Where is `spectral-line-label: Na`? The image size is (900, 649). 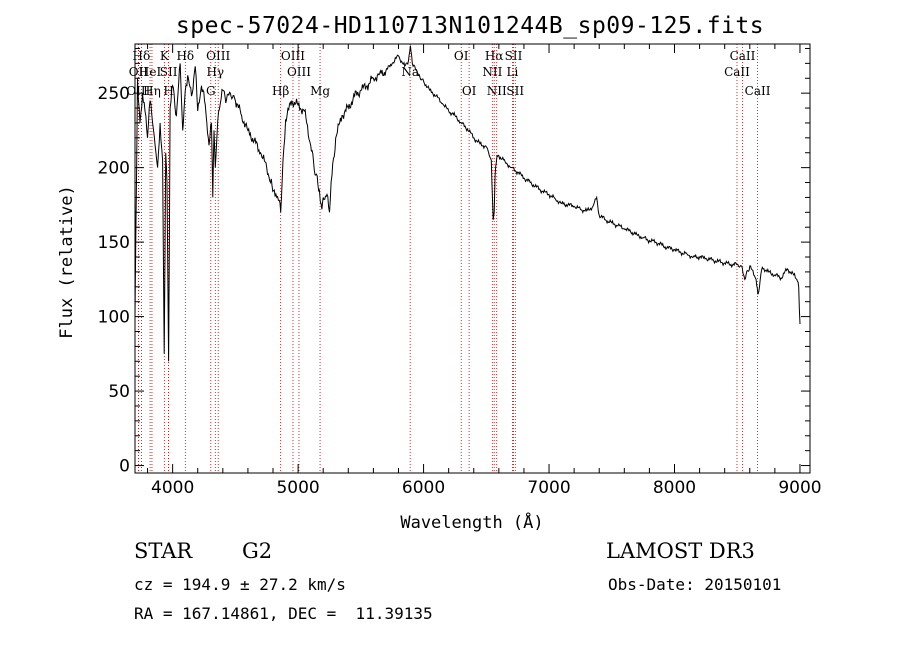 spectral-line-label: Na is located at coordinates (410, 72).